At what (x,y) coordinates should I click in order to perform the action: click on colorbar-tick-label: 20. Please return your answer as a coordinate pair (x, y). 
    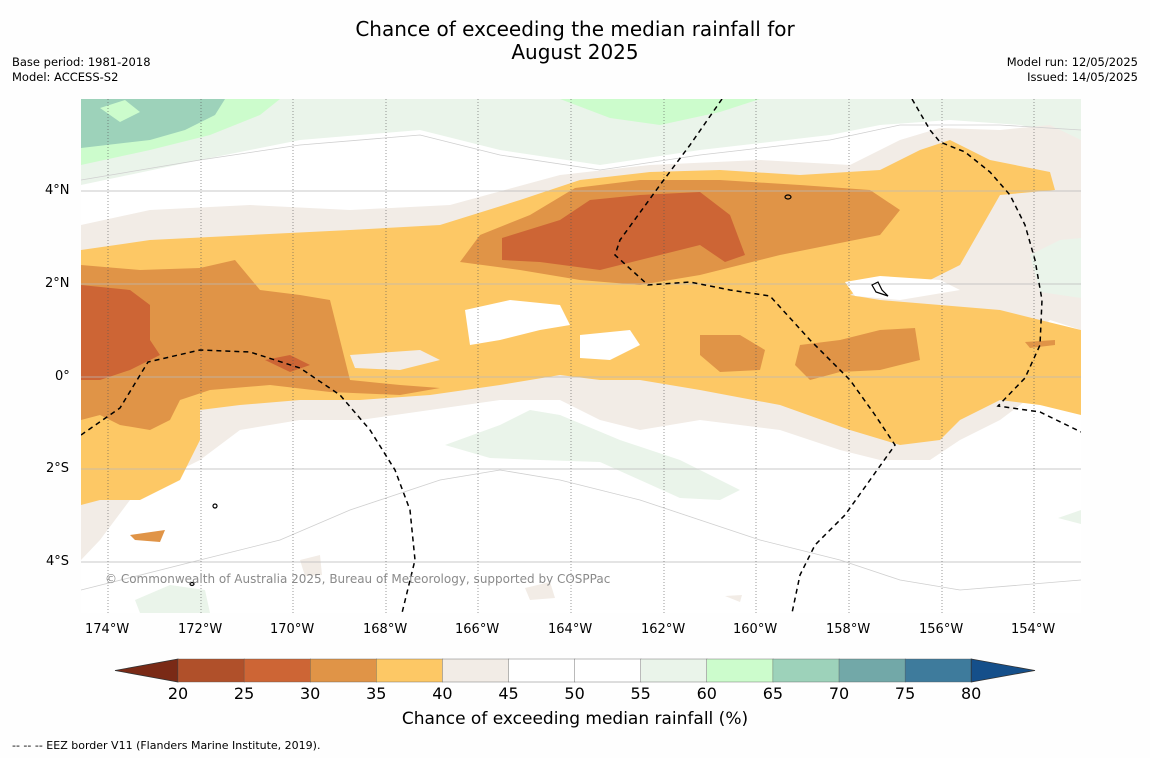
    Looking at the image, I should click on (178, 693).